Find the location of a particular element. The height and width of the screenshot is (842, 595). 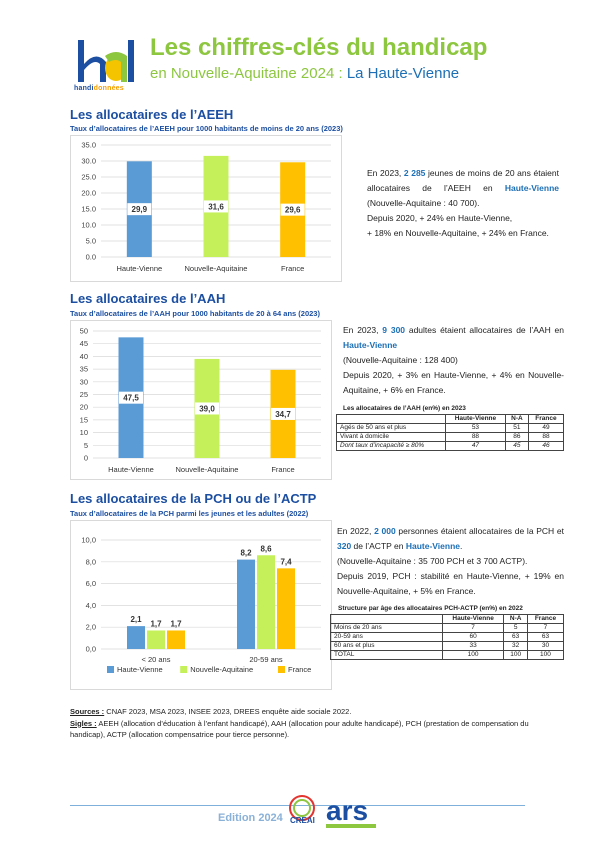

x-tick-label: Haute-Vienne is located at coordinates (131, 469).